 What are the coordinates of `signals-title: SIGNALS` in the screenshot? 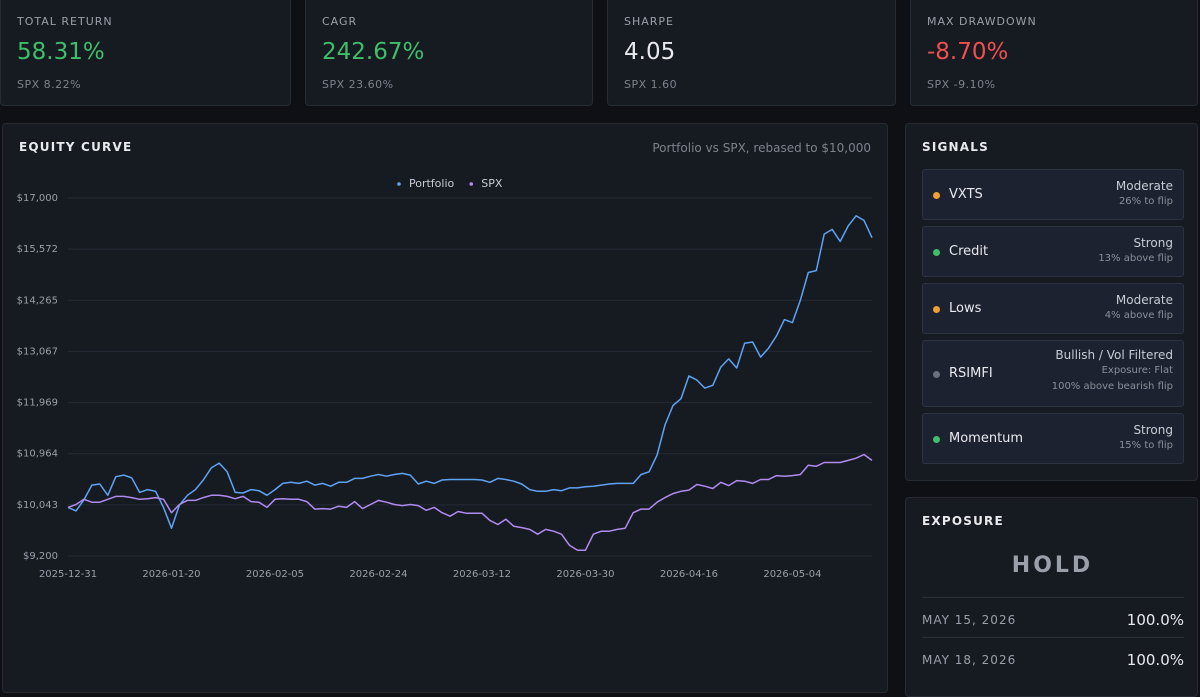 It's located at (955, 147).